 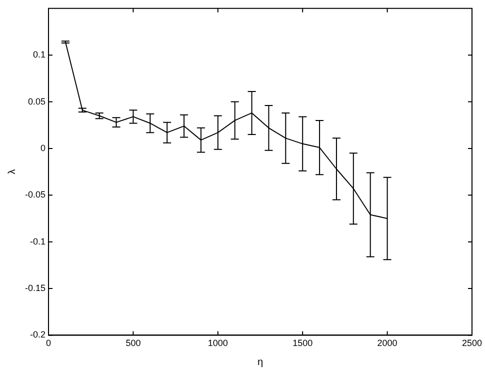 I want to click on y-tick-label: -0.15, so click(x=35, y=288).